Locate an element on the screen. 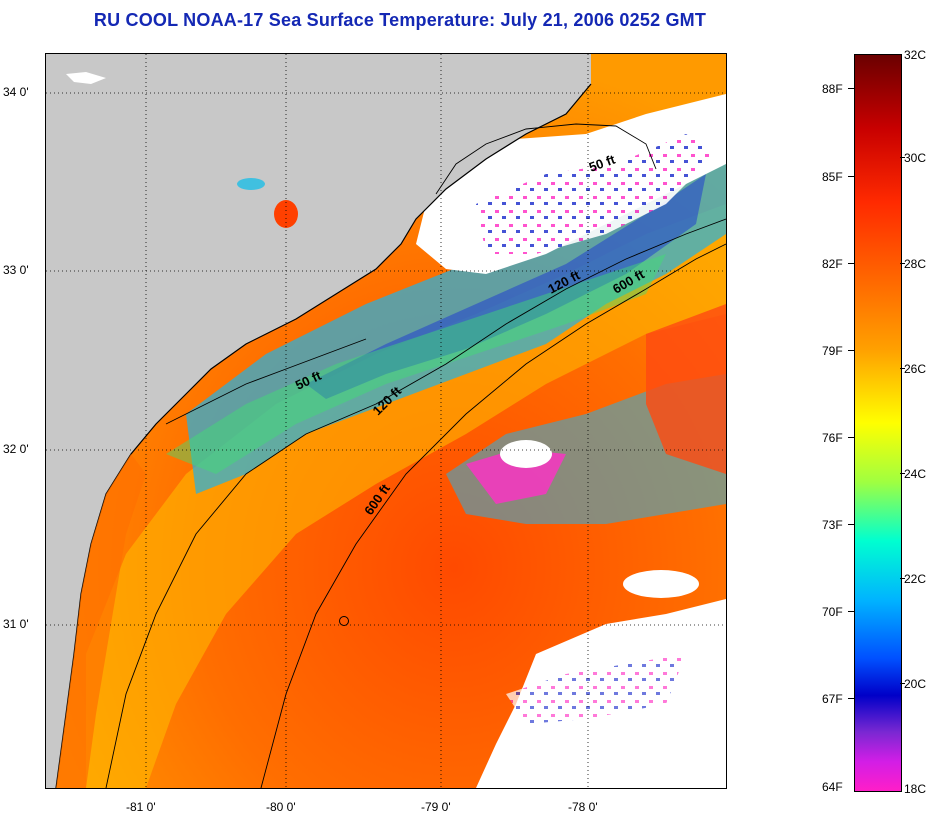  lat-label-31: 31 0' is located at coordinates (16, 624).